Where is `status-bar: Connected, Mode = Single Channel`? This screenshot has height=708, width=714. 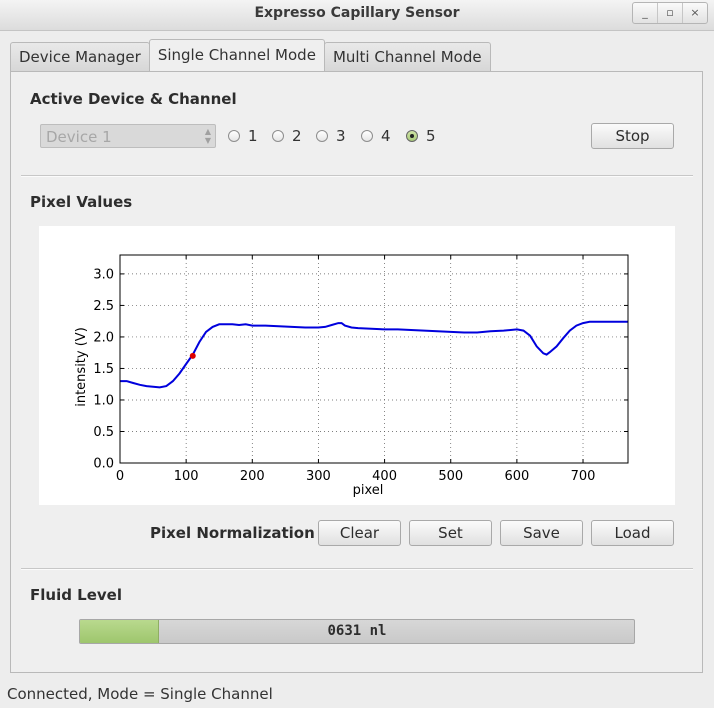 status-bar: Connected, Mode = Single Channel is located at coordinates (357, 695).